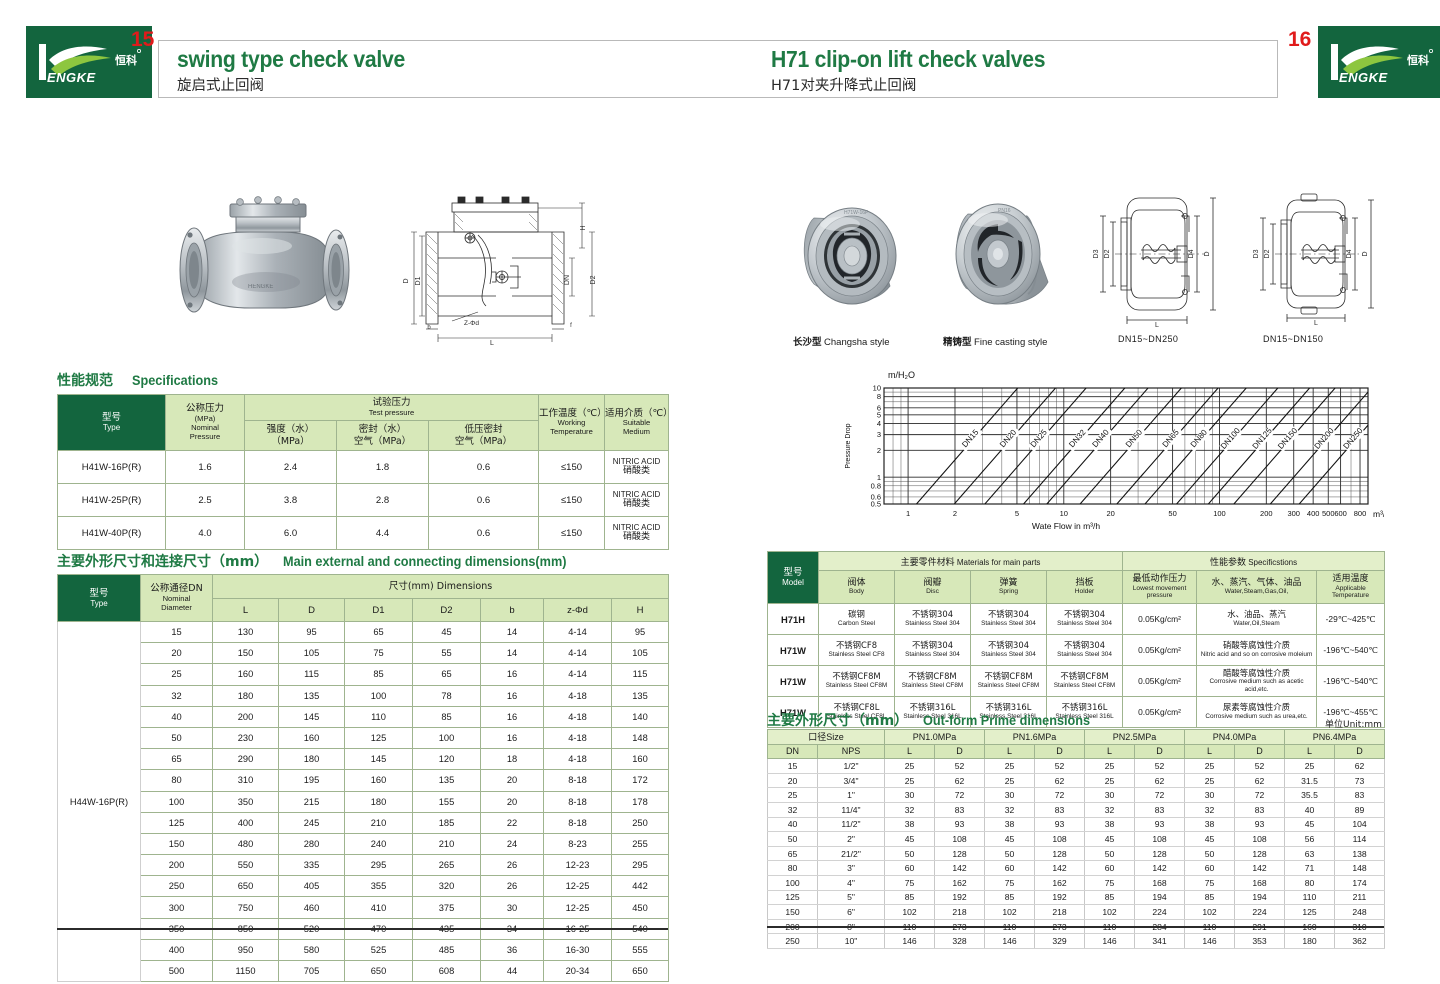 The height and width of the screenshot is (984, 1440). I want to click on svg-text: PN16, so click(1004, 211).